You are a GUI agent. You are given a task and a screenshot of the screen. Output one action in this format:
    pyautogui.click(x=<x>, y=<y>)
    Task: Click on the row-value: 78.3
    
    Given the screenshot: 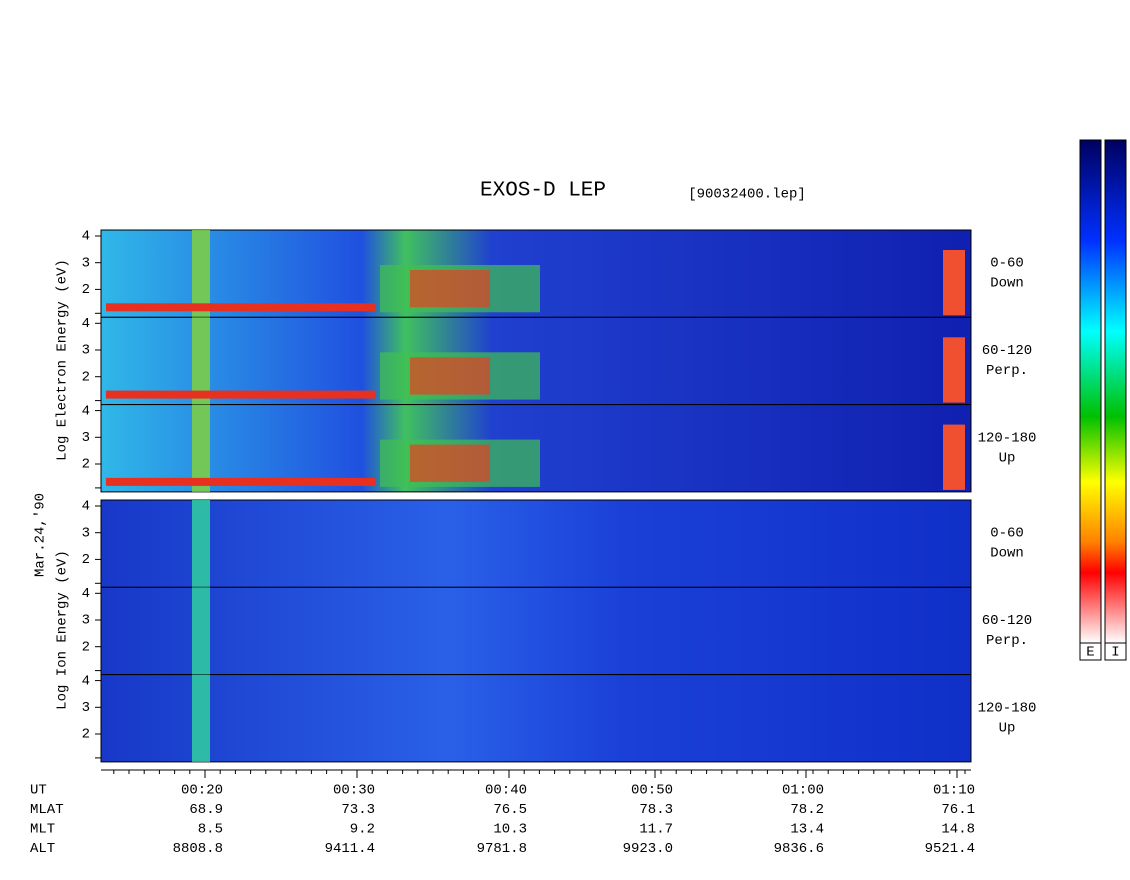 What is the action you would take?
    pyautogui.click(x=656, y=810)
    